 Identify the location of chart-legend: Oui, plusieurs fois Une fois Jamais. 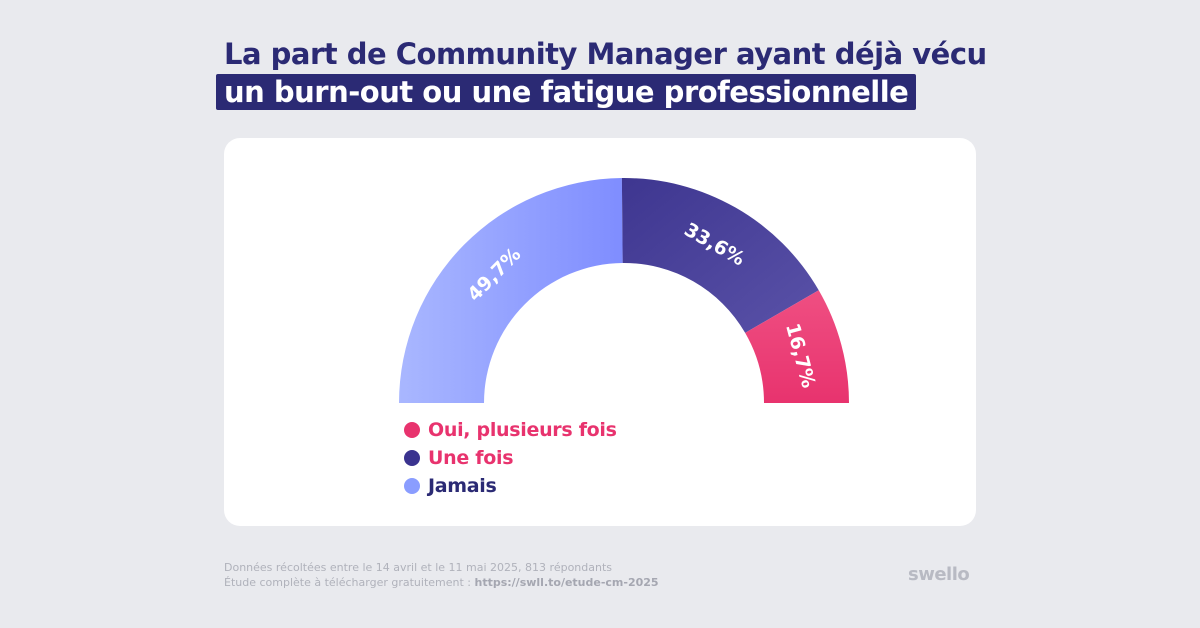
(510, 458).